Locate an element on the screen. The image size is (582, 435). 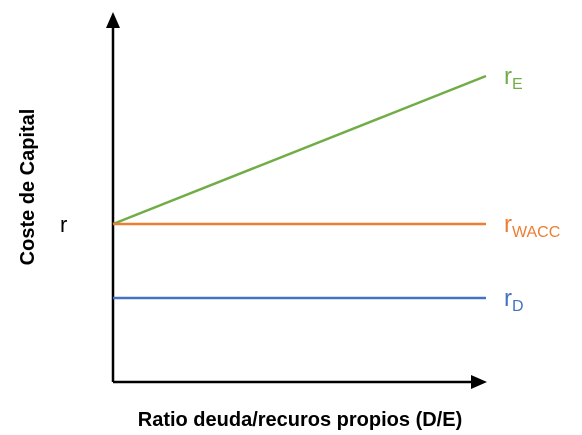
x-axis-label: Ratio deuda/recuros propios (D/E) is located at coordinates (300, 420).